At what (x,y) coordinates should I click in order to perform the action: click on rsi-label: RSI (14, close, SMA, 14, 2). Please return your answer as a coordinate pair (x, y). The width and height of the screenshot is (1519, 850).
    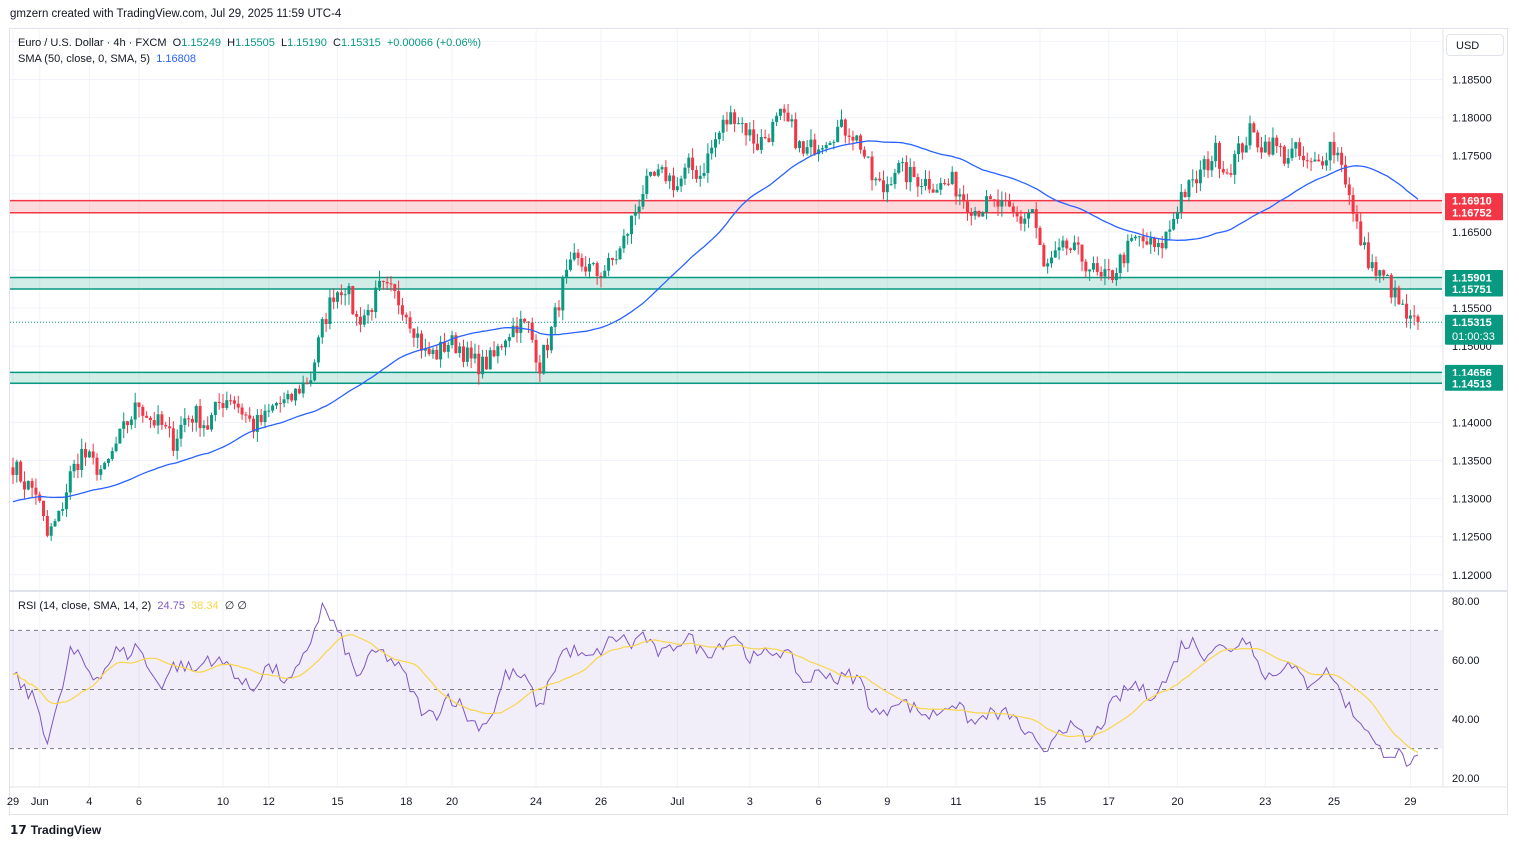
    Looking at the image, I should click on (85, 606).